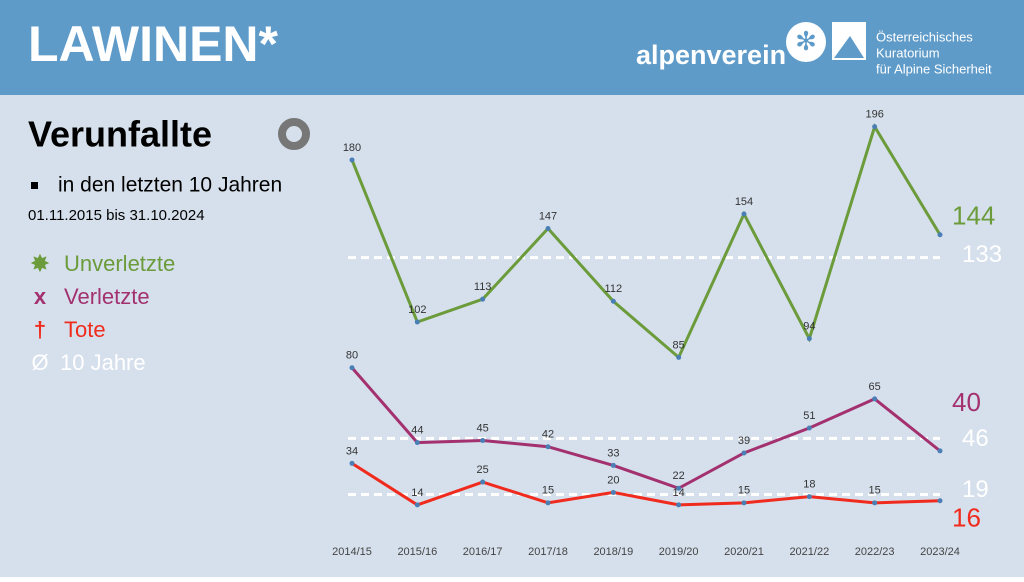 The image size is (1024, 582). I want to click on legend-symbol: †, so click(40, 329).